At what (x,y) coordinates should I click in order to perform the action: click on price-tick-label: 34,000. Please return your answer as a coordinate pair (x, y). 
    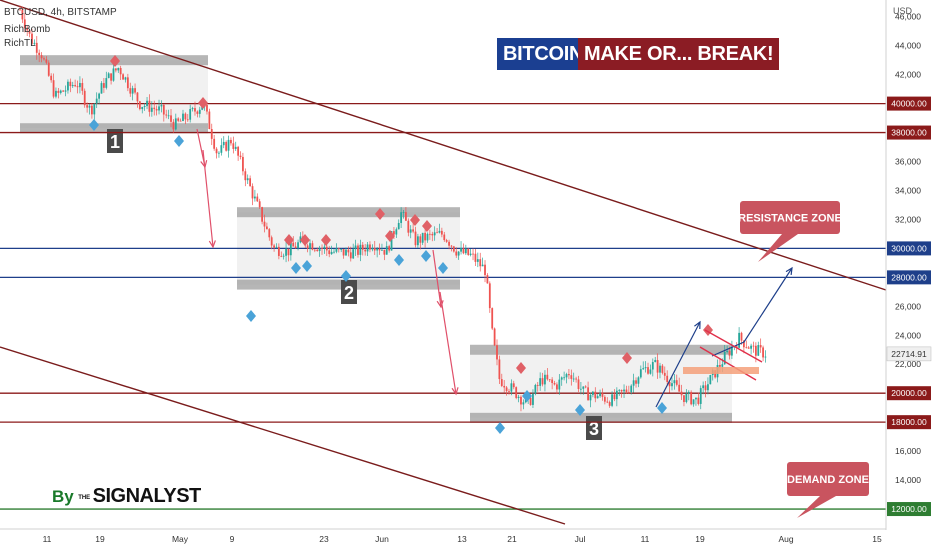
    Looking at the image, I should click on (908, 190).